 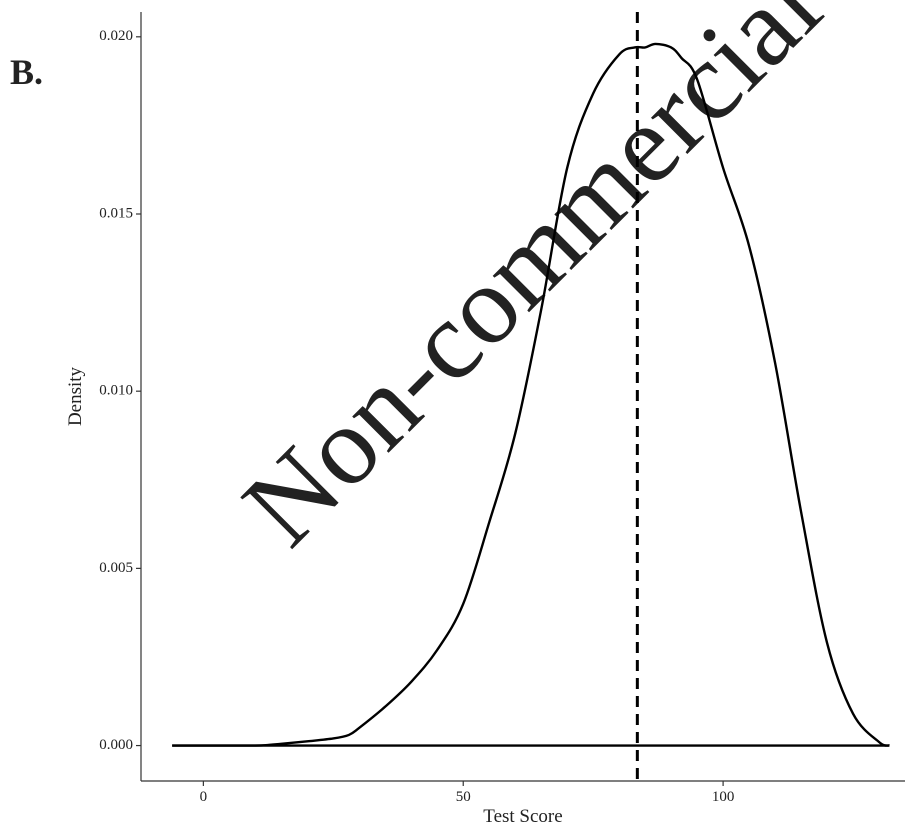 What do you see at coordinates (116, 36) in the screenshot?
I see `y-tick-label: 0.020` at bounding box center [116, 36].